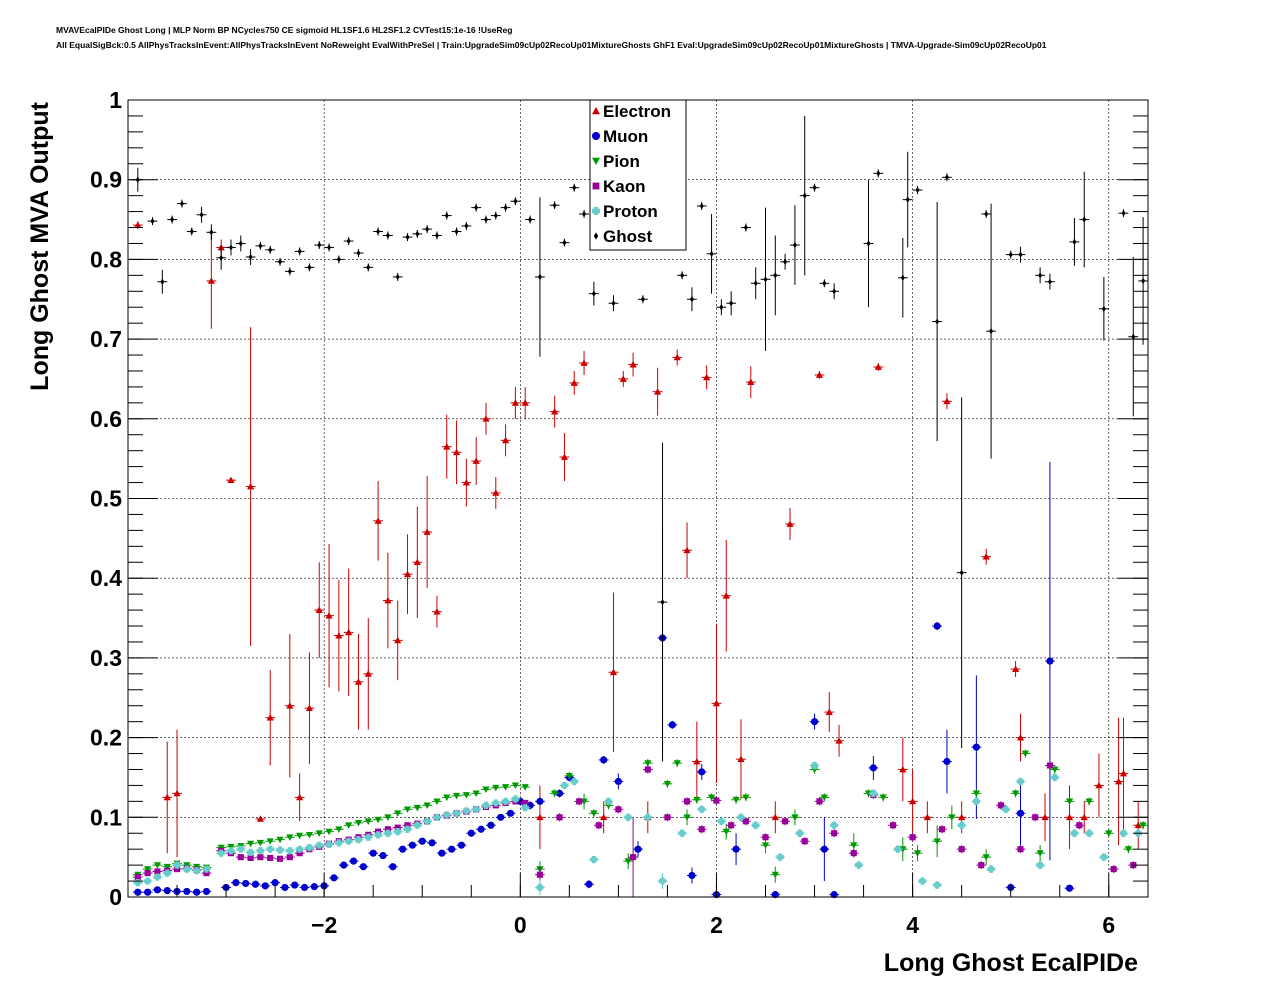 The width and height of the screenshot is (1276, 996). I want to click on legend-entry-muon: Muon, so click(620, 136).